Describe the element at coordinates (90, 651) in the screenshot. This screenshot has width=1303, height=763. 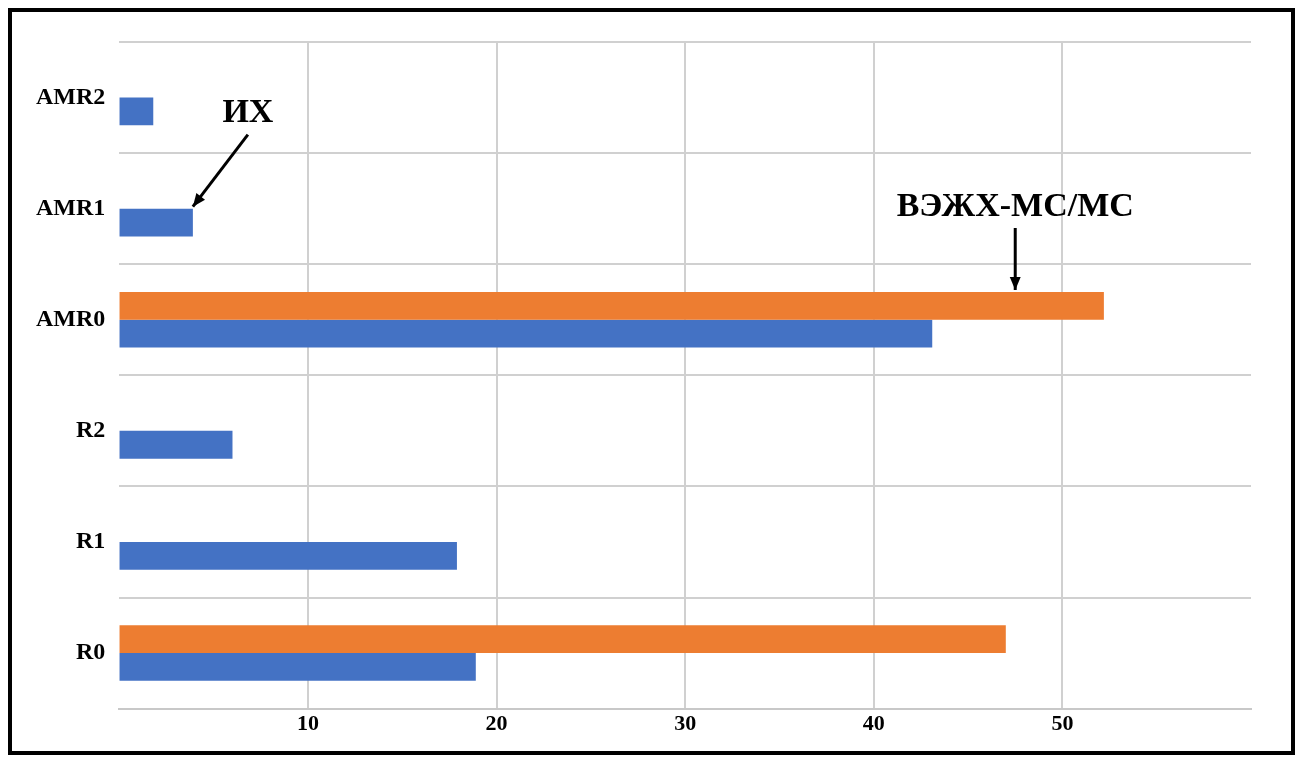
I see `y-tick-label: R0` at that location.